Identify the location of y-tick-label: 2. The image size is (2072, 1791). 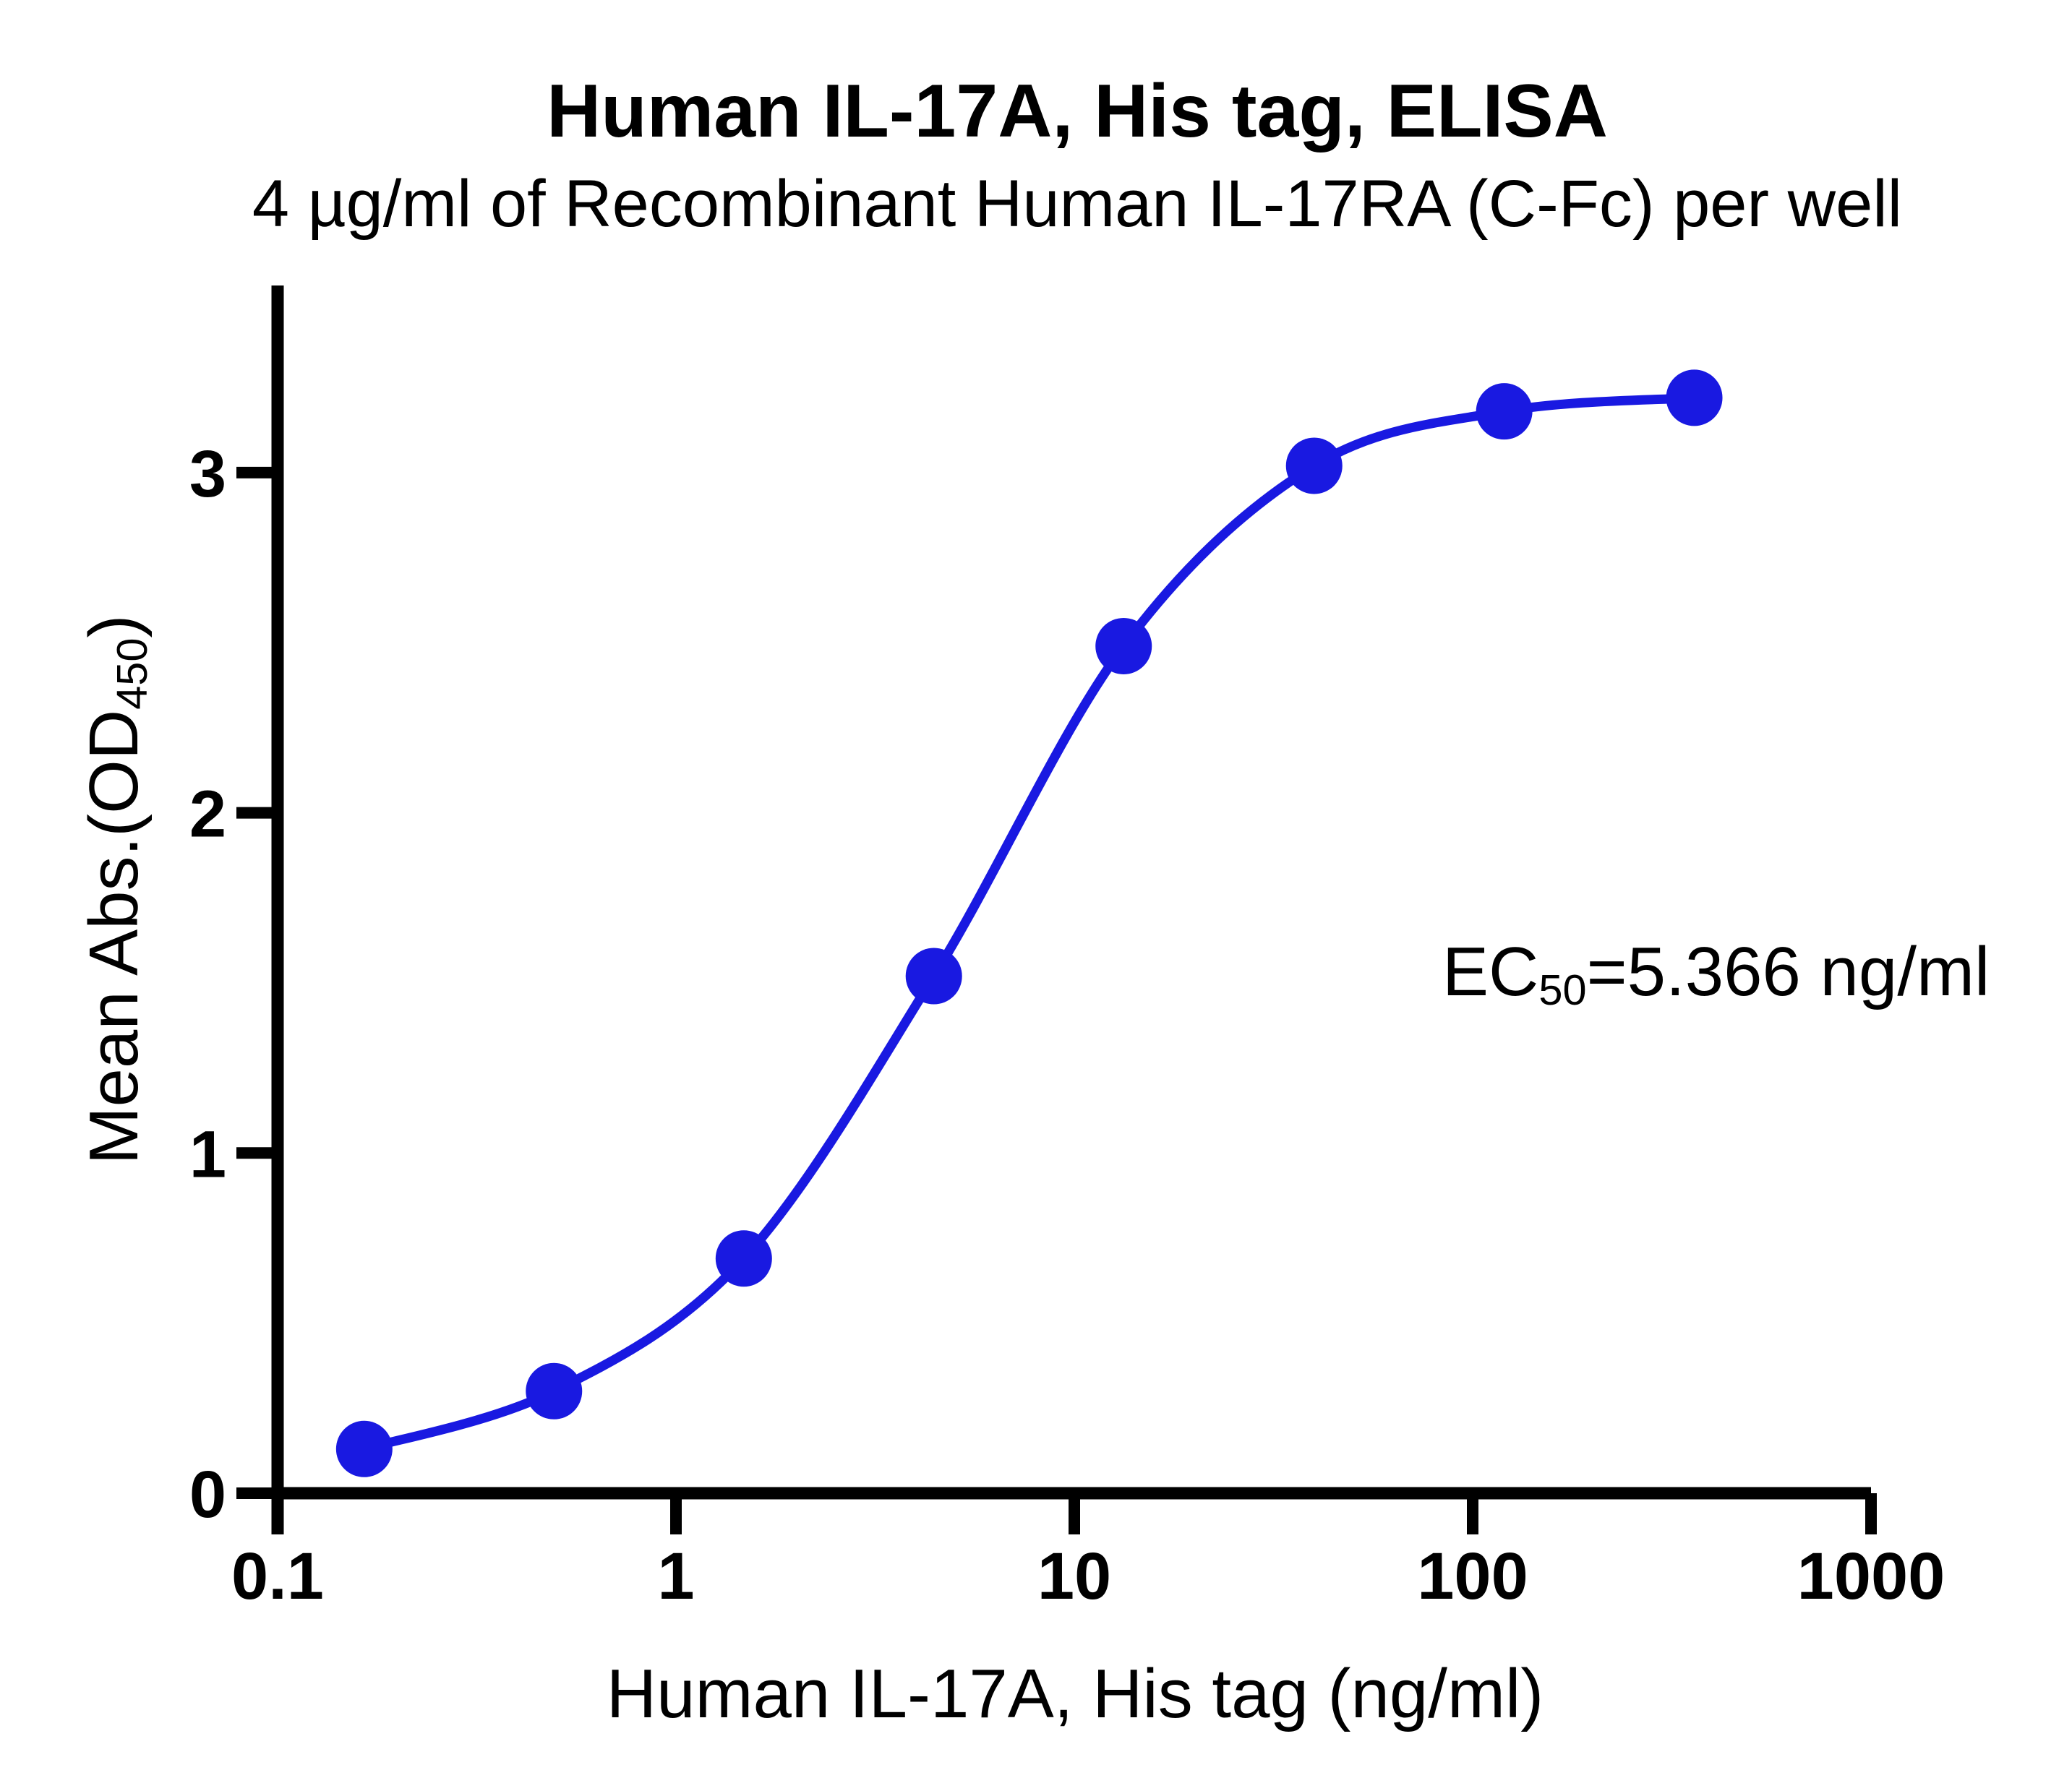
(208, 814).